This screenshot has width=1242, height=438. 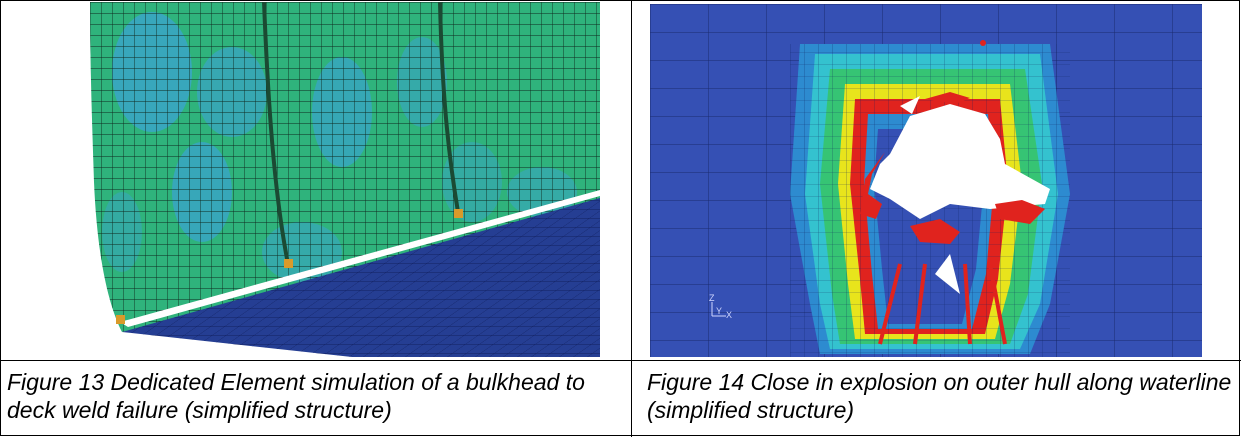 What do you see at coordinates (621, 360) in the screenshot?
I see `row-divider` at bounding box center [621, 360].